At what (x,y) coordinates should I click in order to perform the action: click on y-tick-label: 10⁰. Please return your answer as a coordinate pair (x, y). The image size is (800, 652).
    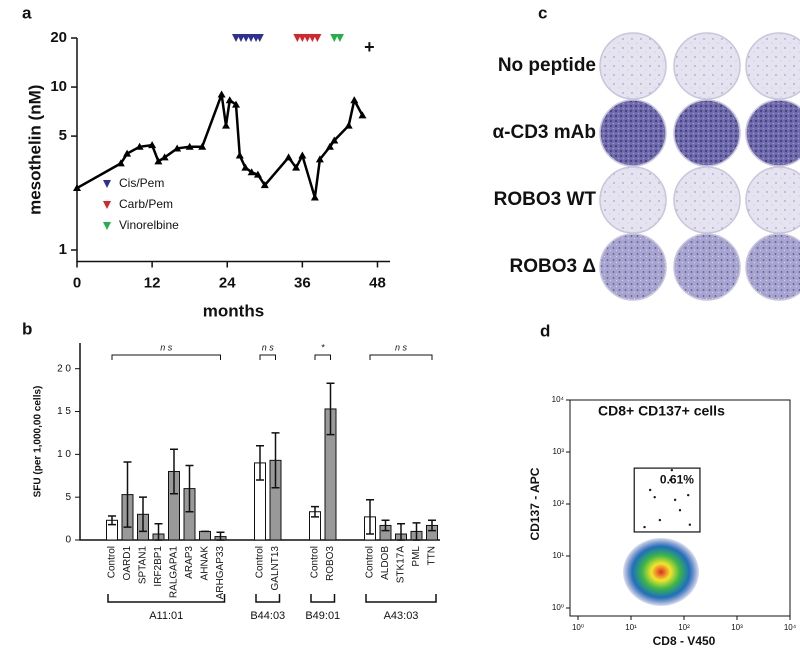
    Looking at the image, I should click on (558, 607).